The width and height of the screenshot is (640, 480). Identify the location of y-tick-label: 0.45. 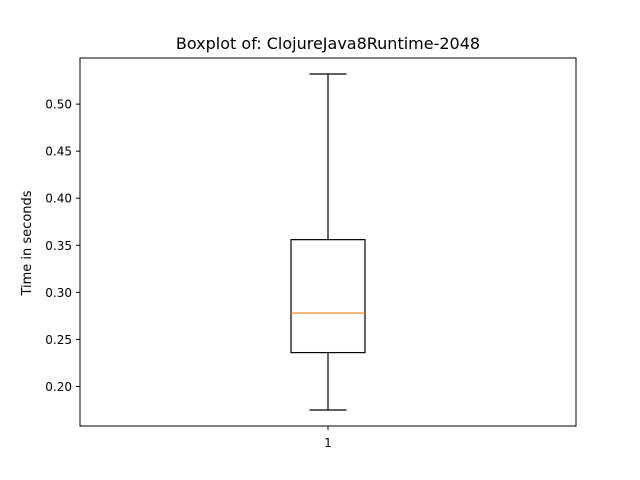
(58, 152).